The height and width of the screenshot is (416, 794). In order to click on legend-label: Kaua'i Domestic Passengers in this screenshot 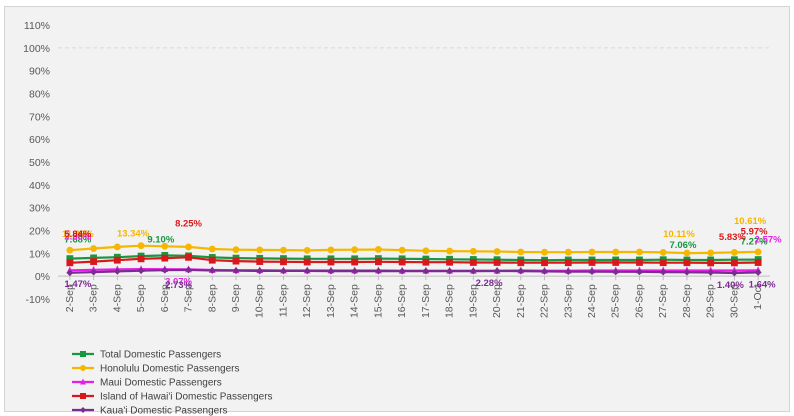, I will do `click(164, 411)`.